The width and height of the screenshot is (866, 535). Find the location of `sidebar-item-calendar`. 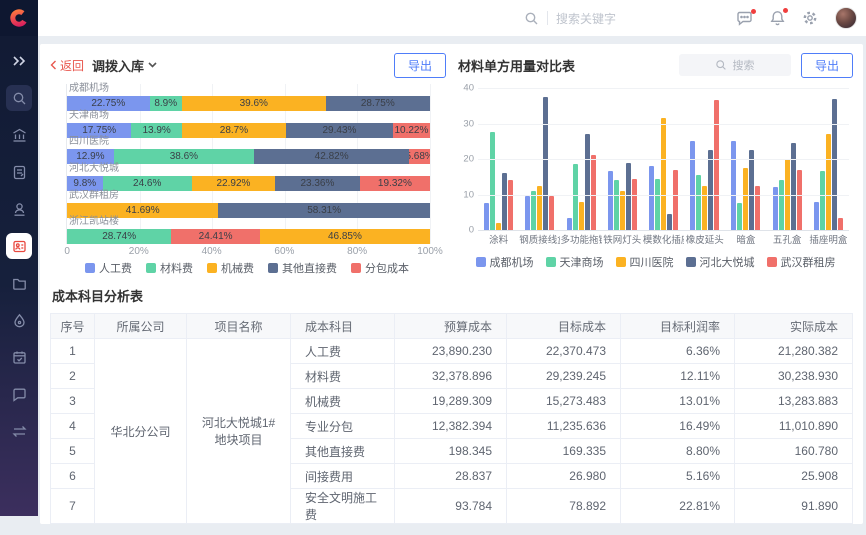

sidebar-item-calendar is located at coordinates (19, 357).